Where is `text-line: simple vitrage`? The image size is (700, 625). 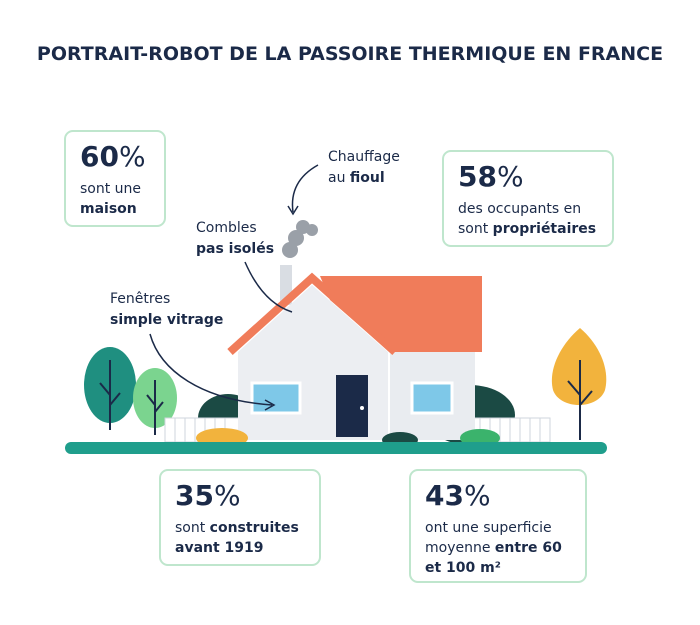 text-line: simple vitrage is located at coordinates (166, 320).